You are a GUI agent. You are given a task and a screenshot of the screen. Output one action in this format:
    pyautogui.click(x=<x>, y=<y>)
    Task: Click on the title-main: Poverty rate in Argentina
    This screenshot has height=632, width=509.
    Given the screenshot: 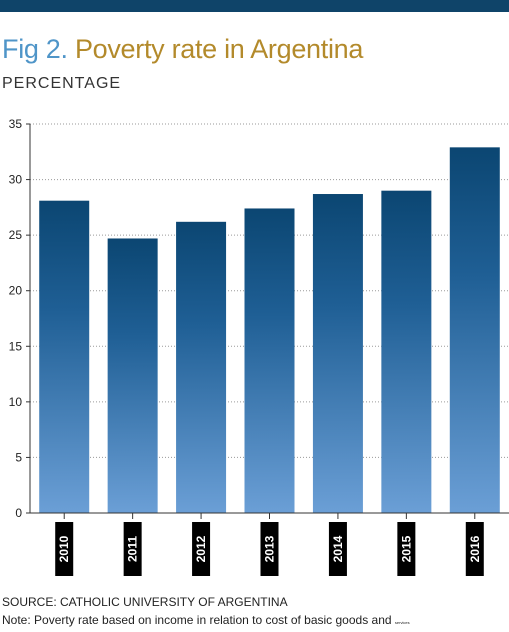 What is the action you would take?
    pyautogui.click(x=219, y=49)
    